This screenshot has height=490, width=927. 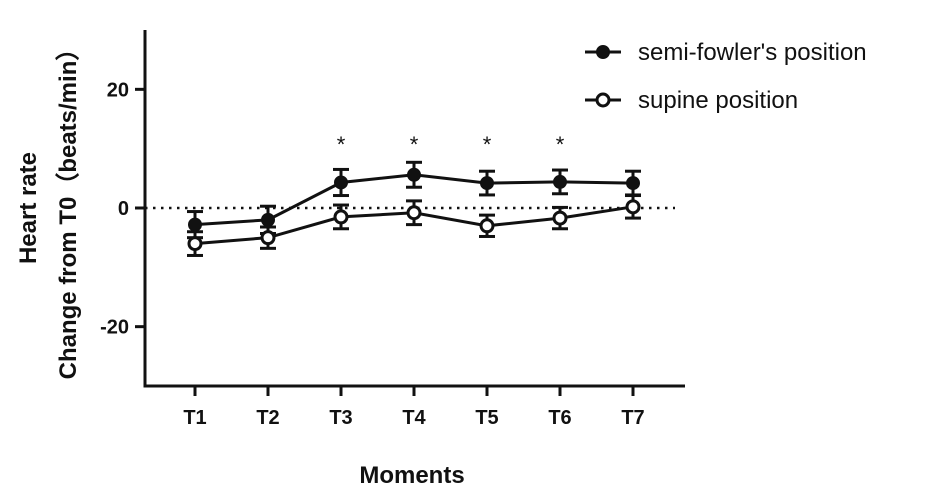 I want to click on x-axis-title: Moments, so click(x=411, y=475).